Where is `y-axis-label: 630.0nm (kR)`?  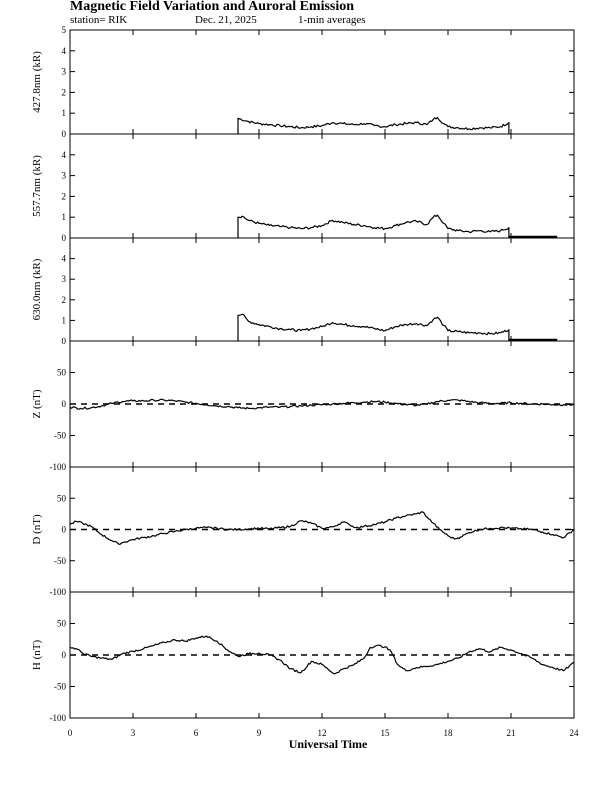 y-axis-label: 630.0nm (kR) is located at coordinates (37, 289).